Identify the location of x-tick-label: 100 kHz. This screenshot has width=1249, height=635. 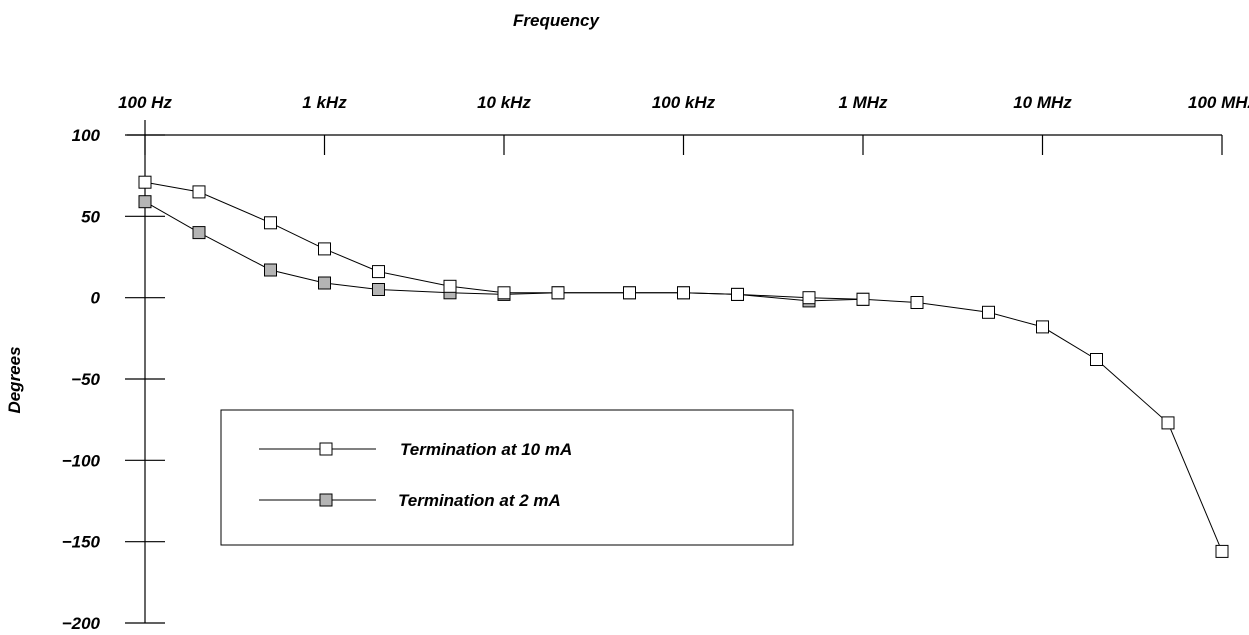
(684, 102).